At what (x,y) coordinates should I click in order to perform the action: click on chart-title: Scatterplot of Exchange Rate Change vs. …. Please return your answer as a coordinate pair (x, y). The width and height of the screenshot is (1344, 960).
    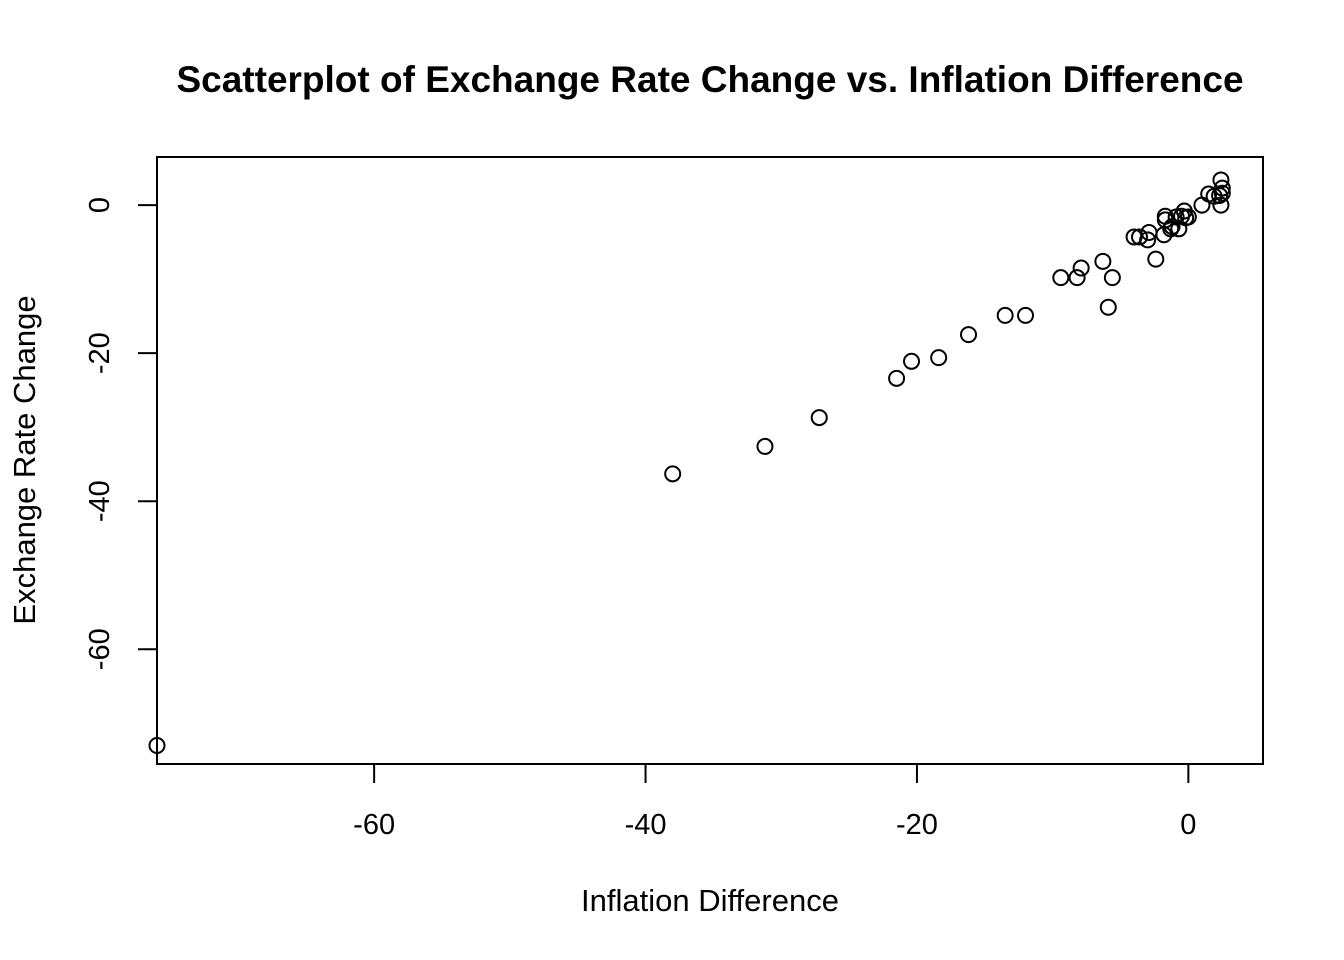
    Looking at the image, I should click on (709, 79).